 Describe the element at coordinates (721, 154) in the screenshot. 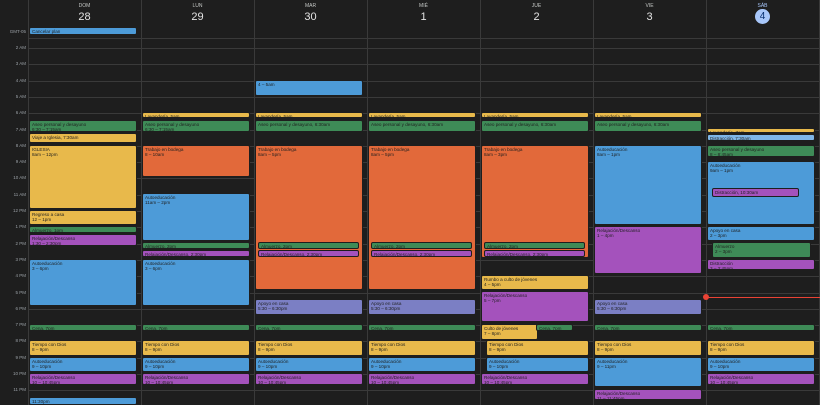

I see `event-time: 8 – 8:45am` at that location.